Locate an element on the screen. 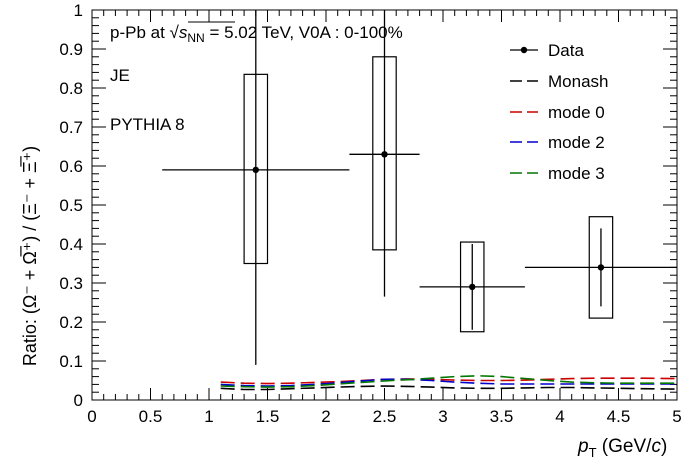 This screenshot has width=698, height=471. x-tick-labels: 0 0.5 1 1.5 2 2.5 3 3.5 4 4.5 5 is located at coordinates (384, 416).